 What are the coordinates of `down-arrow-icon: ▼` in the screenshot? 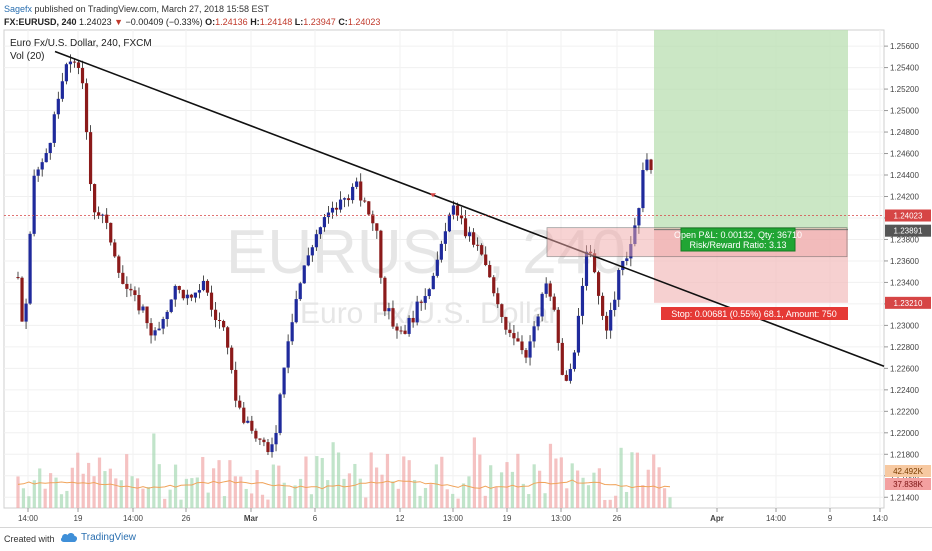 It's located at (119, 22).